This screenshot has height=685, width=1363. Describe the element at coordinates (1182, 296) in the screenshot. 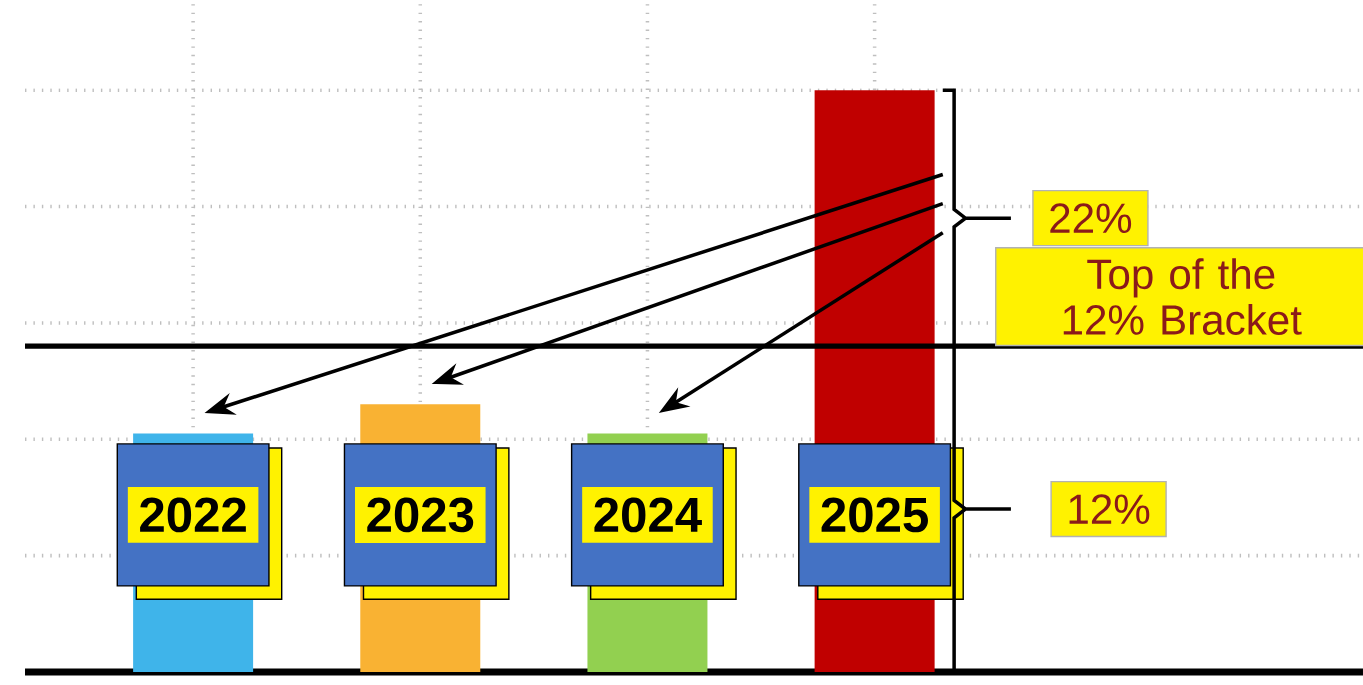

I see `ref-line-label: Top of the 12% Bracket` at that location.